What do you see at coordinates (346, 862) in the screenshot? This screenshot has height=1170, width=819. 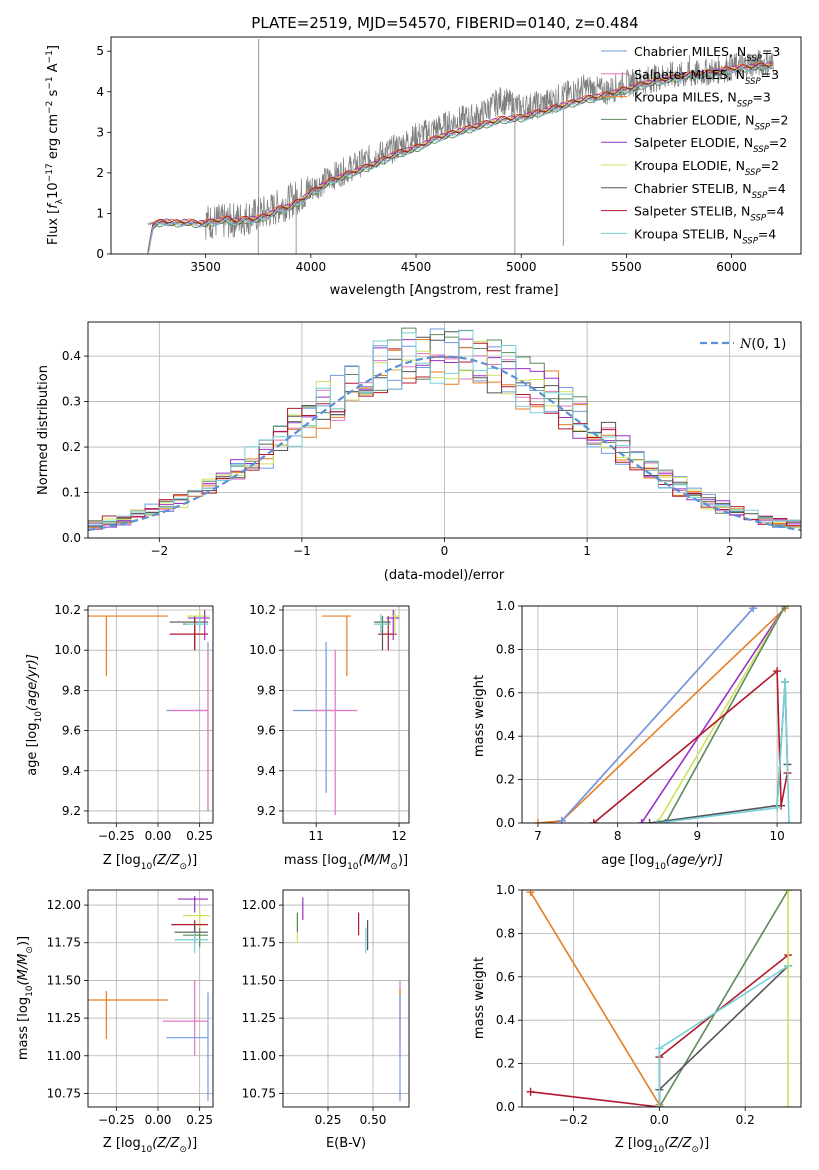 I see `age-mass-xlabel: mass [log10(M/M⊙)]` at bounding box center [346, 862].